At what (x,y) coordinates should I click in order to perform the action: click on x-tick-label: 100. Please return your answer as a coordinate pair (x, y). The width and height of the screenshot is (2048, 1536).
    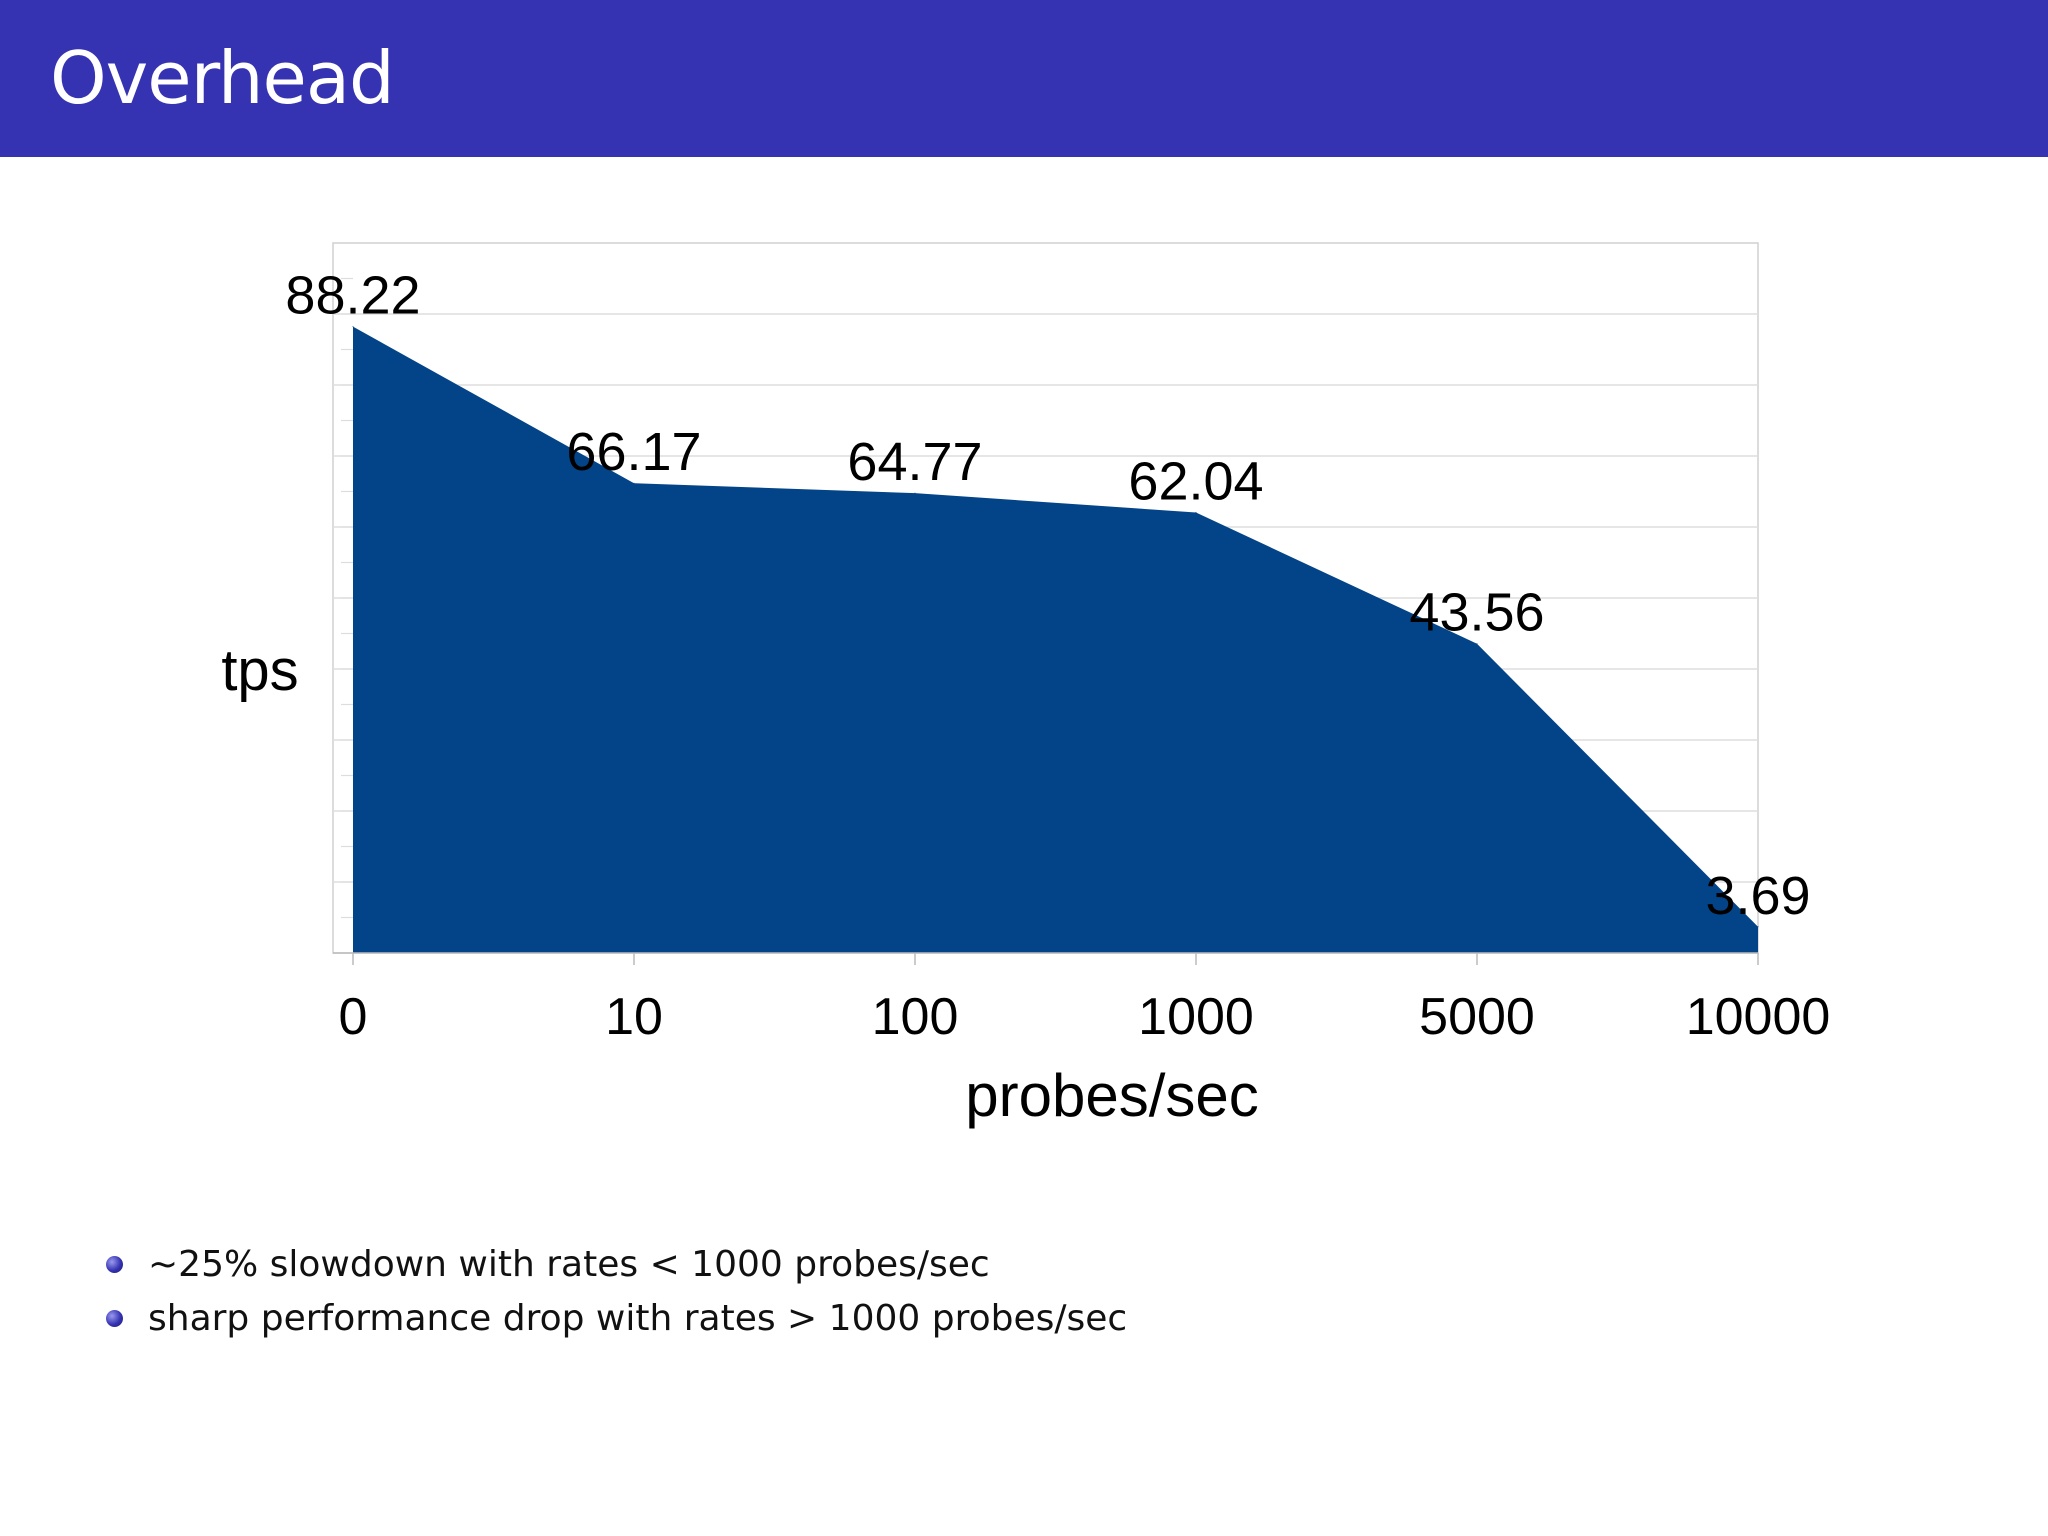
    Looking at the image, I should click on (915, 1017).